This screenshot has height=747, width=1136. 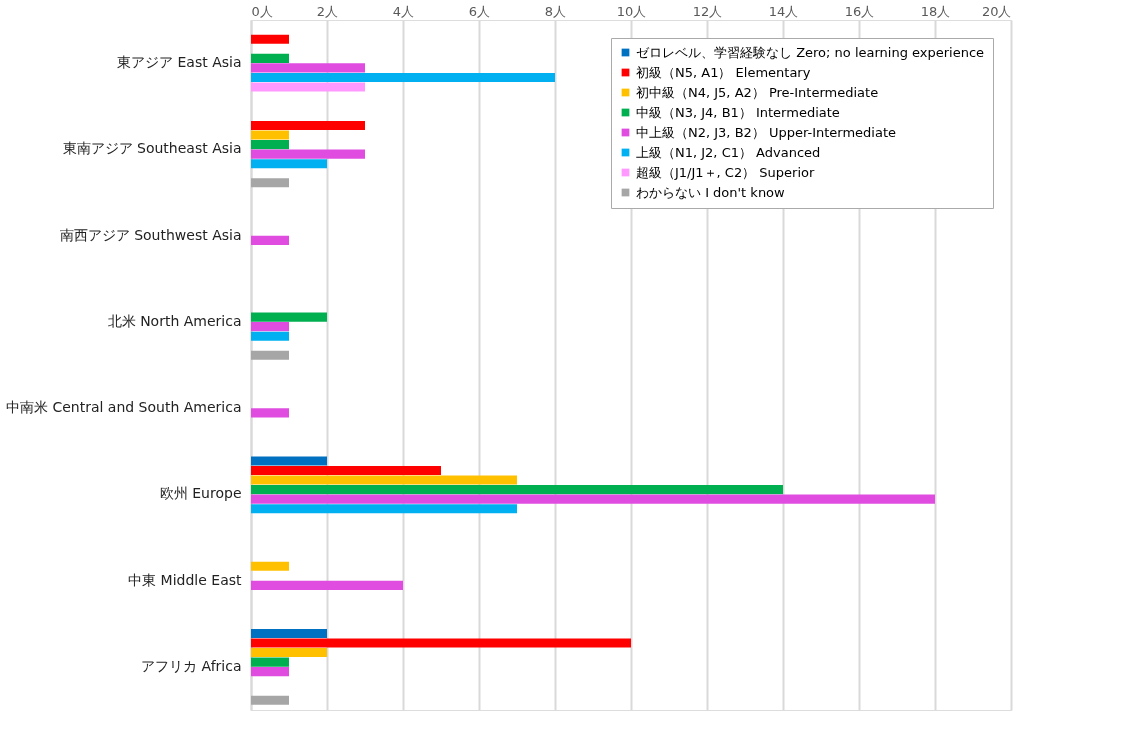 I want to click on y-tick-label: 中南米 Central and South America, so click(x=123, y=407).